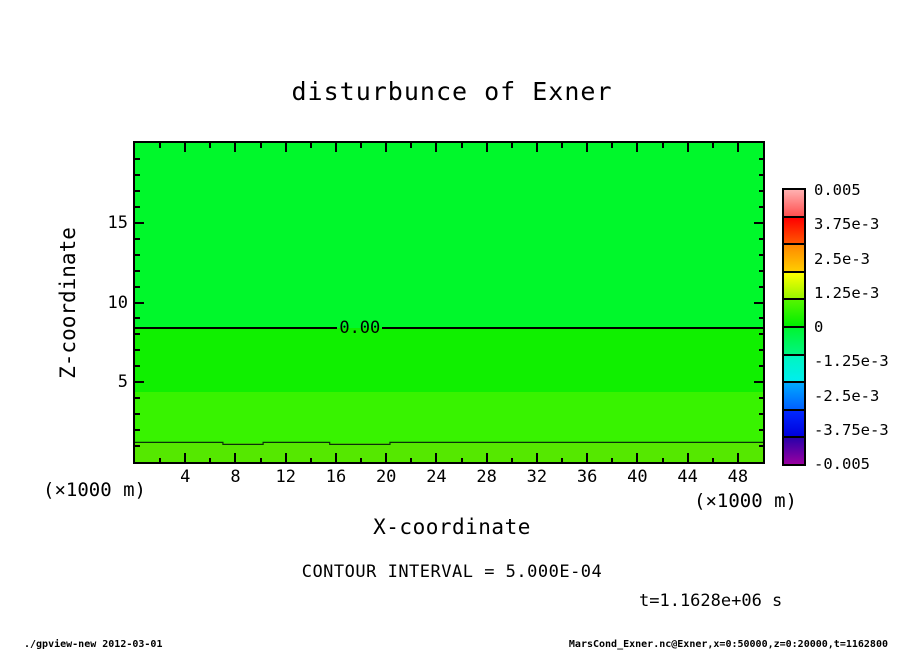  Describe the element at coordinates (847, 292) in the screenshot. I see `colorbar-tick-label: 1.25e-3` at that location.